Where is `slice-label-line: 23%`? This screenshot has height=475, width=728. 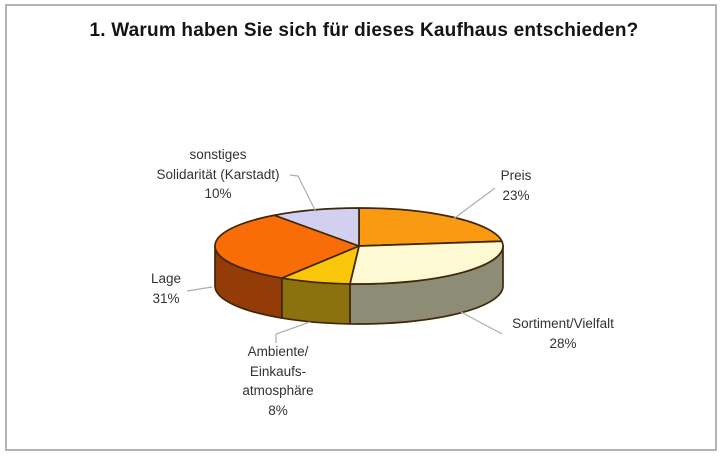
slice-label-line: 23% is located at coordinates (516, 195).